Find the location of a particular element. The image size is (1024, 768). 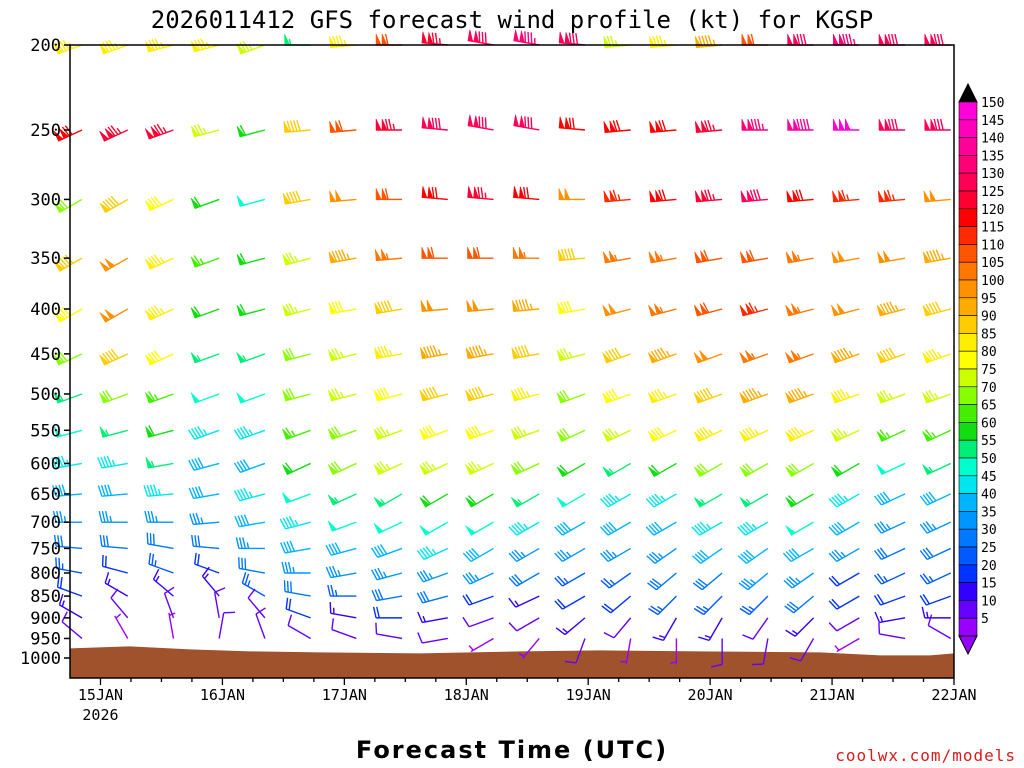

colorbar-label: 45 is located at coordinates (989, 477).